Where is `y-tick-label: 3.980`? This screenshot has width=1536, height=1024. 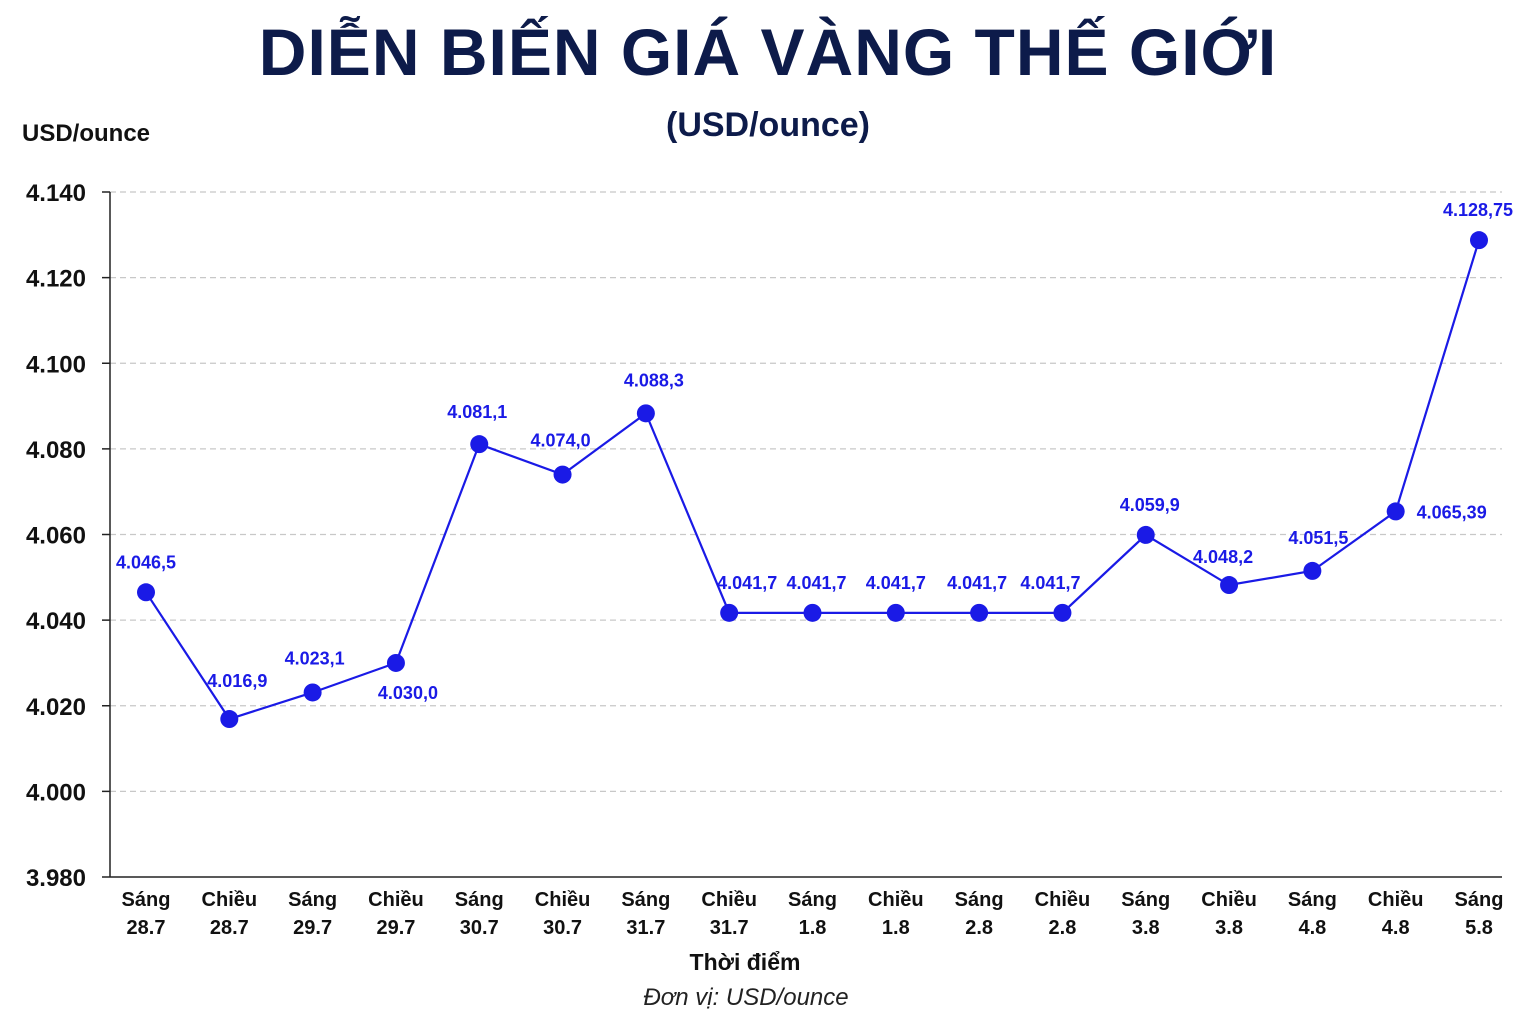
y-tick-label: 3.980 is located at coordinates (56, 878).